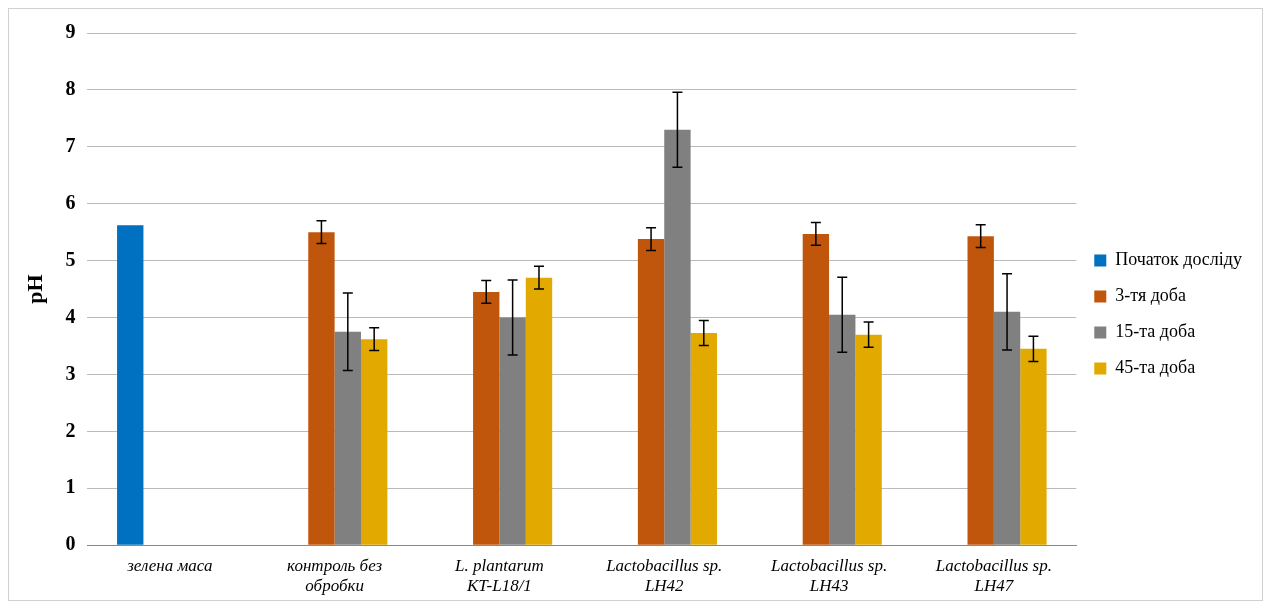  What do you see at coordinates (70, 543) in the screenshot?
I see `y-tick-label: 0` at bounding box center [70, 543].